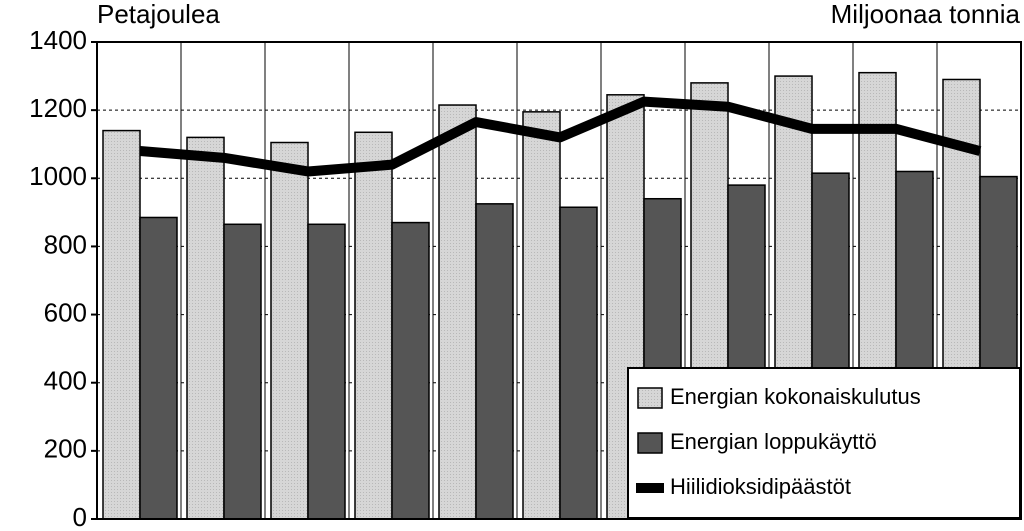 The height and width of the screenshot is (531, 1024). I want to click on legend-label: Energian loppukäyttö, so click(773, 441).